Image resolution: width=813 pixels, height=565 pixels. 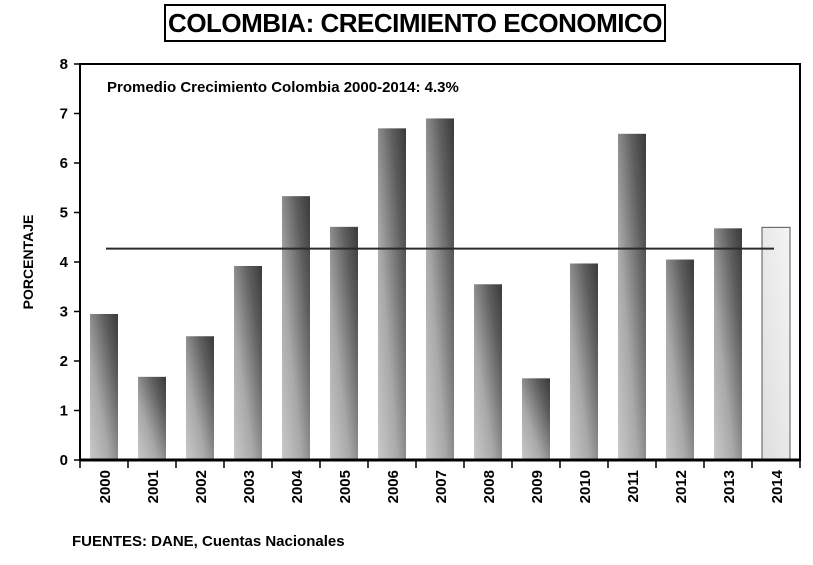 I want to click on x-tick-label: 2005, so click(x=345, y=486).